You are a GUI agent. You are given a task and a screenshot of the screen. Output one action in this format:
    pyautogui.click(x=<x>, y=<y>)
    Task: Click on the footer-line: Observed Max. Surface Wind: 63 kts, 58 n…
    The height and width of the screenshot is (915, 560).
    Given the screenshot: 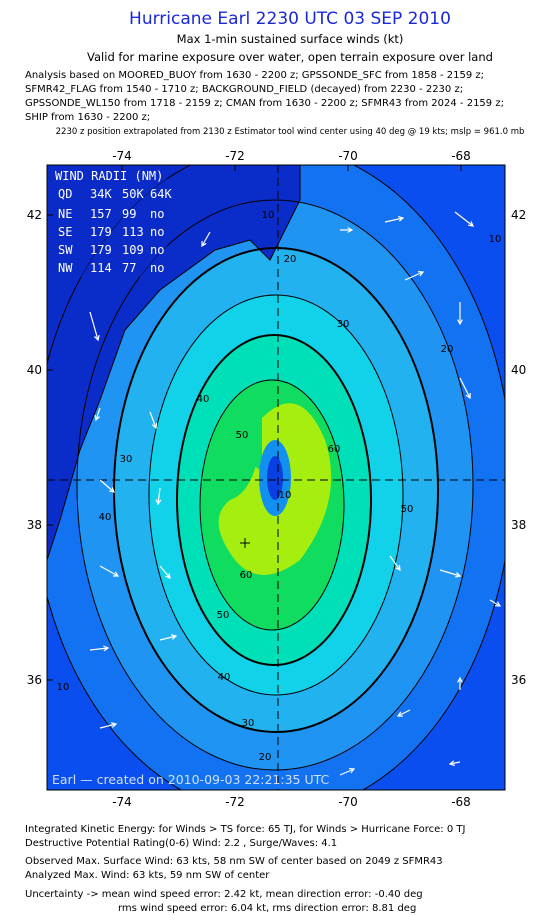 What is the action you would take?
    pyautogui.click(x=234, y=861)
    